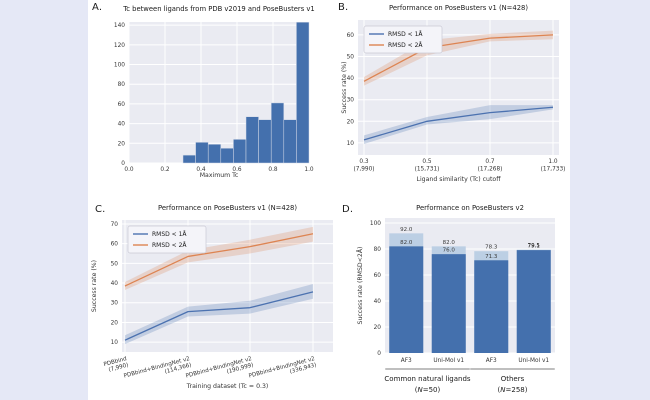  What do you see at coordinates (427, 379) in the screenshot?
I see `group-label: Common natural ligands` at bounding box center [427, 379].